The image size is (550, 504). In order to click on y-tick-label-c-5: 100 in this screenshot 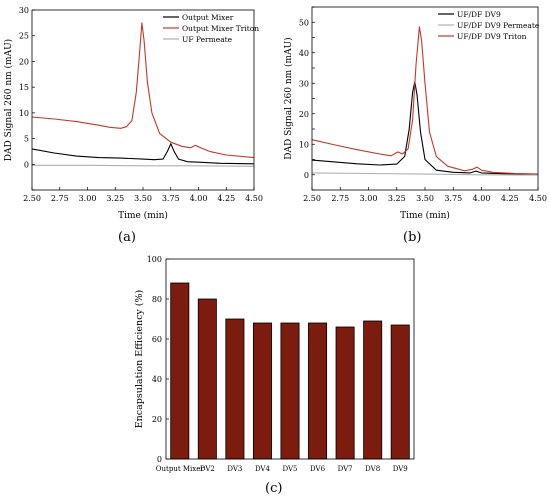, I will do `click(154, 259)`.